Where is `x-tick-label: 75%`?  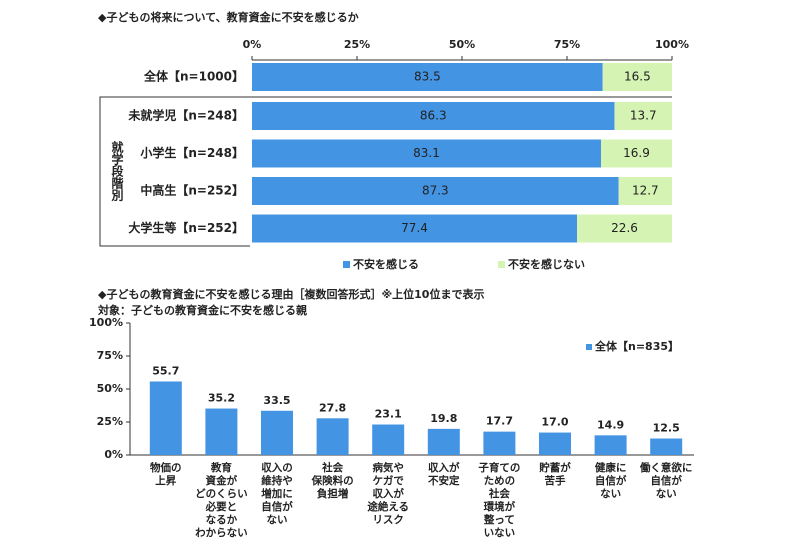
x-tick-label: 75% is located at coordinates (567, 44).